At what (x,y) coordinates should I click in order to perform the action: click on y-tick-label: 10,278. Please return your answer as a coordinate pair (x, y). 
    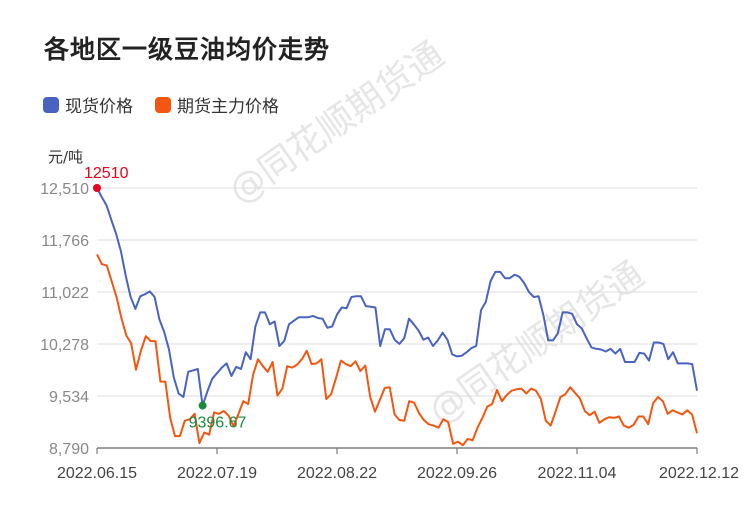
    Looking at the image, I should click on (64, 345).